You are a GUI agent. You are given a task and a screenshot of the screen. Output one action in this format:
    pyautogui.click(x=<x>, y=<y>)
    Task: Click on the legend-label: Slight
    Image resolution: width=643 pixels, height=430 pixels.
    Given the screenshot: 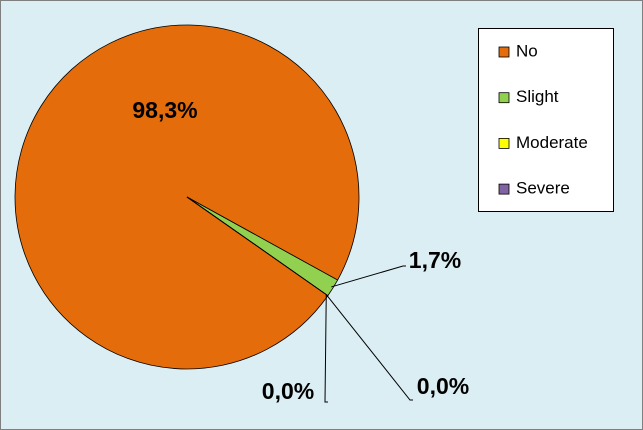 What is the action you would take?
    pyautogui.click(x=537, y=96)
    